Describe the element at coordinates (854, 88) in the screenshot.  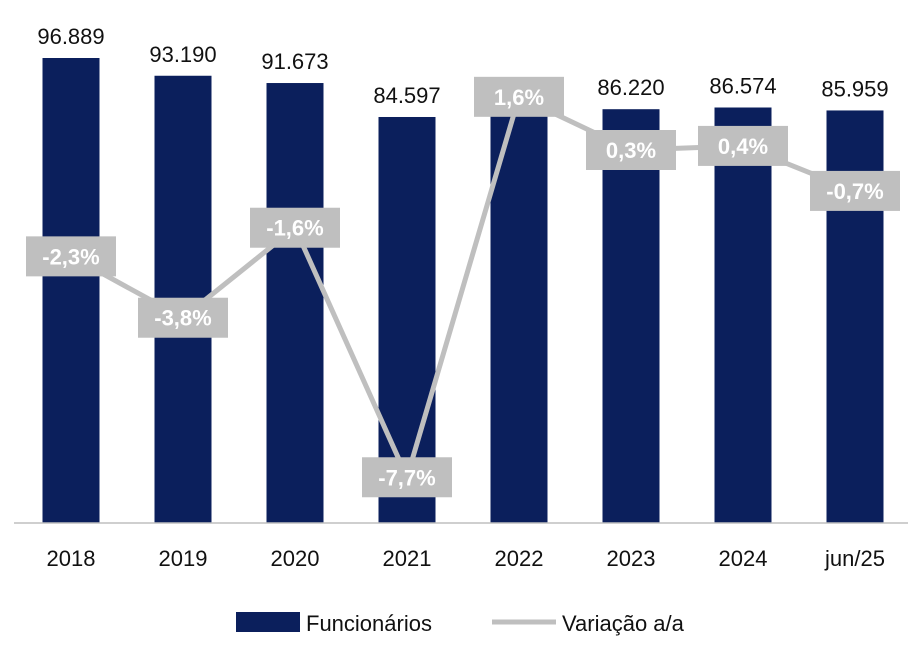
I see `bar-value-label: 85.959` at that location.